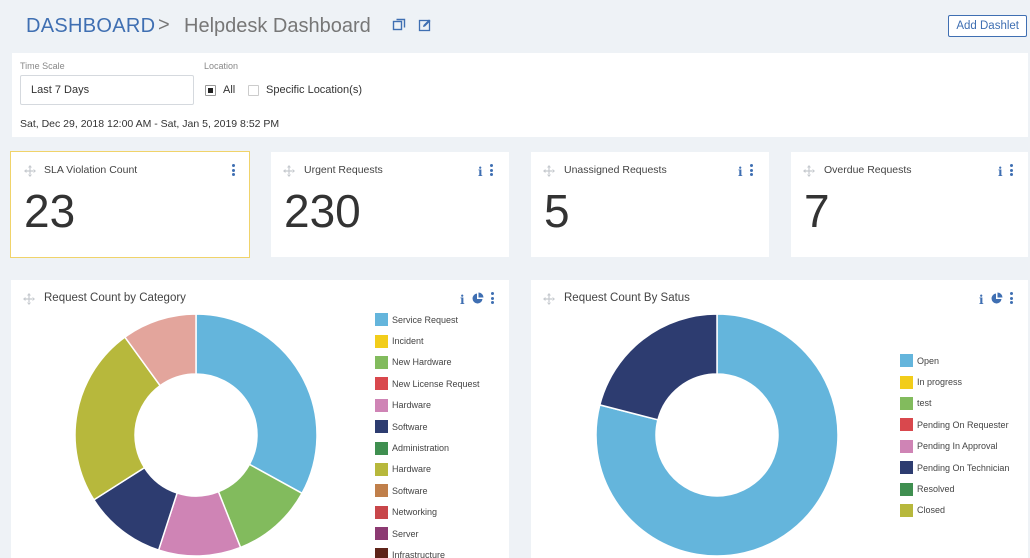 This screenshot has height=558, width=1030. I want to click on legend-item-pending-on-technician: Pending On Technician, so click(954, 467).